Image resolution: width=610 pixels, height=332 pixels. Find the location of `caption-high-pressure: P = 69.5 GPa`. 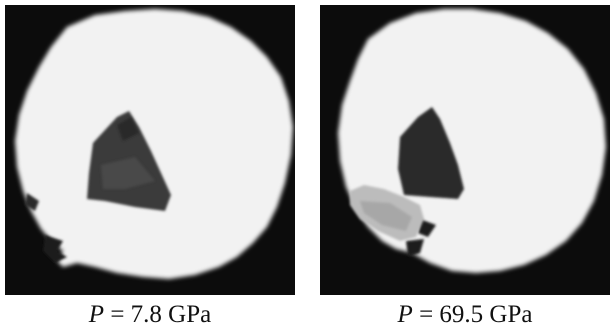

caption-high-pressure: P = 69.5 GPa is located at coordinates (465, 315).